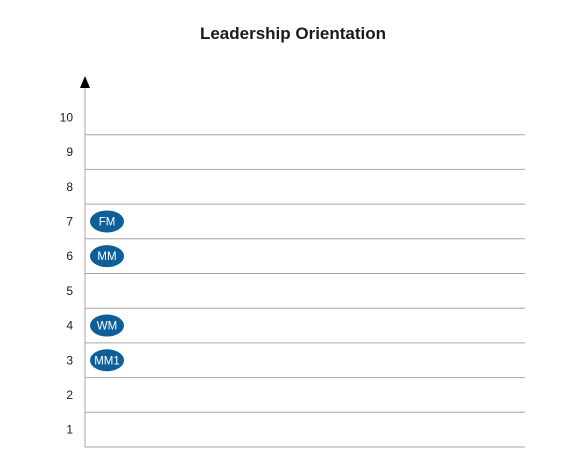  Describe the element at coordinates (69, 360) in the screenshot. I see `y-tick-label: 3` at that location.